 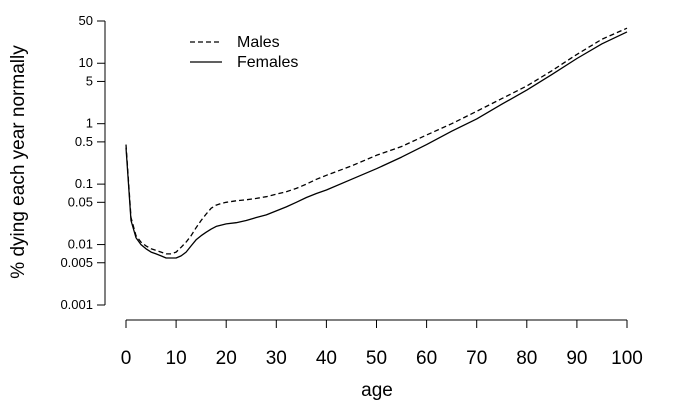 What do you see at coordinates (476, 358) in the screenshot?
I see `x-tick-label: 70` at bounding box center [476, 358].